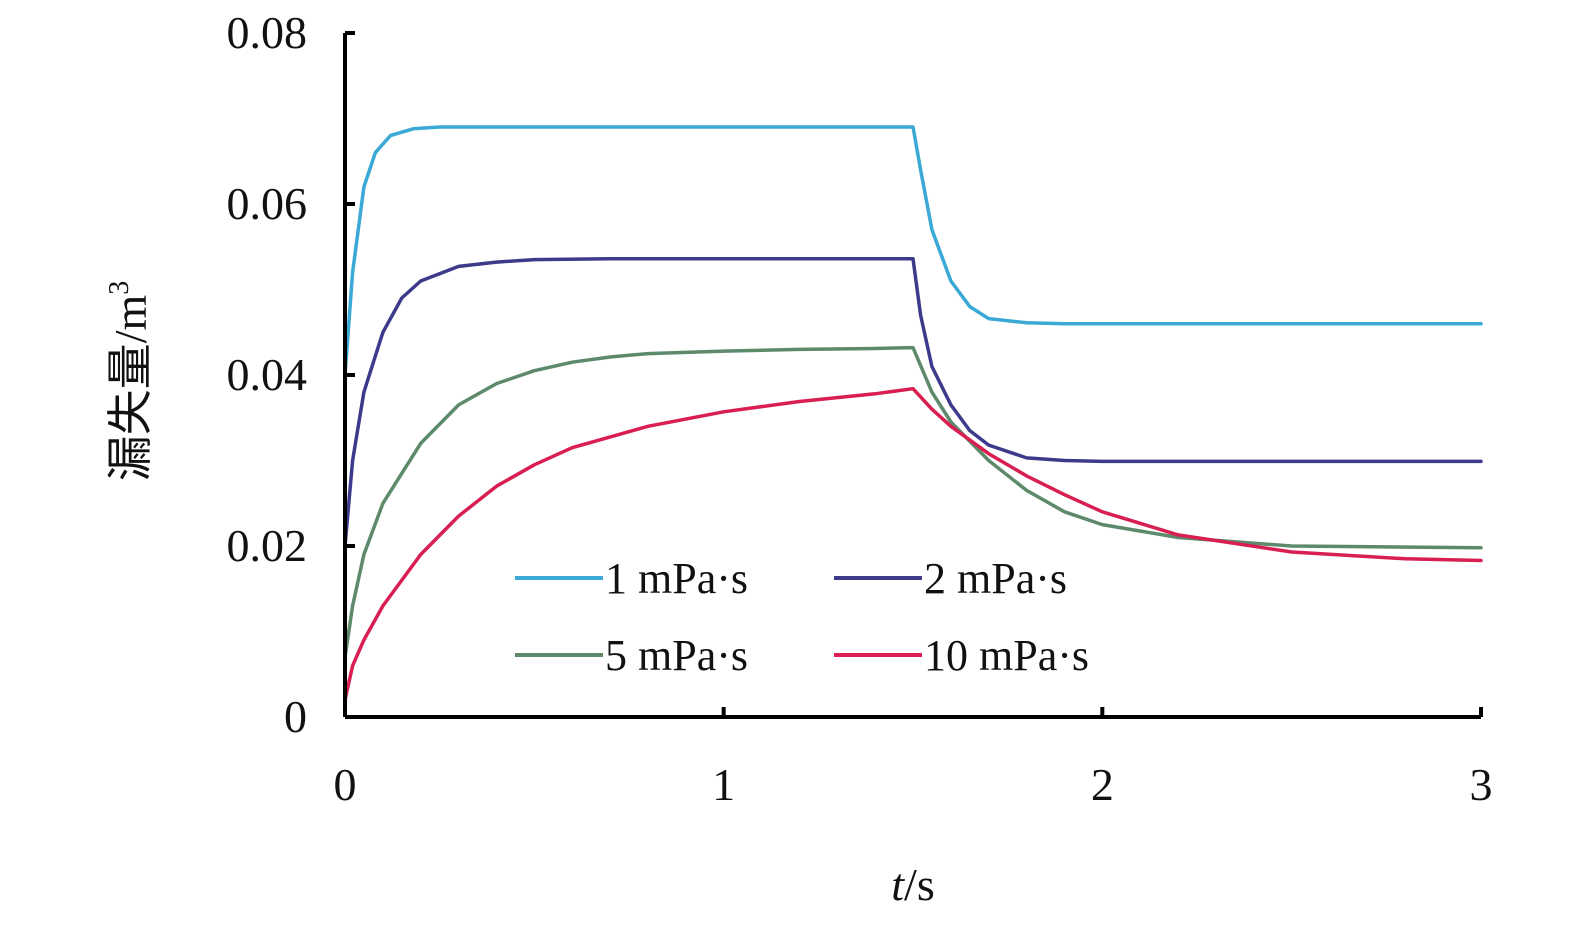 The height and width of the screenshot is (926, 1575). I want to click on x-tick-label-3: 3, so click(1481, 784).